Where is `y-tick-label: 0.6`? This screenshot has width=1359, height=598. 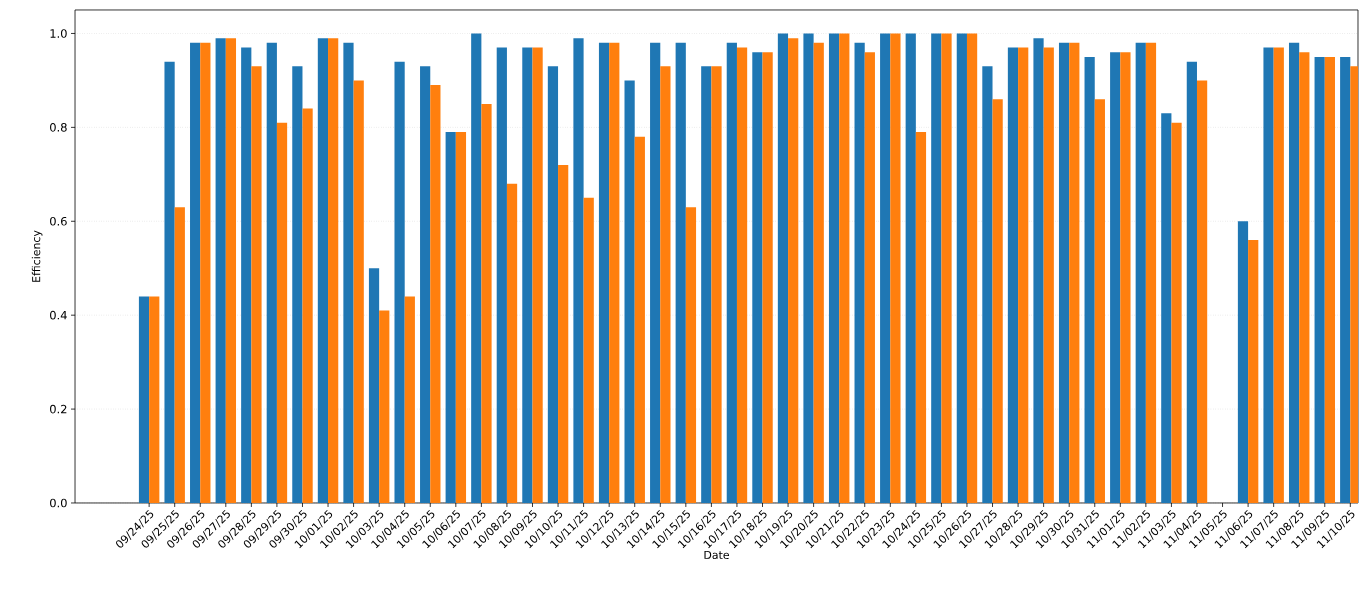 y-tick-label: 0.6 is located at coordinates (58, 221).